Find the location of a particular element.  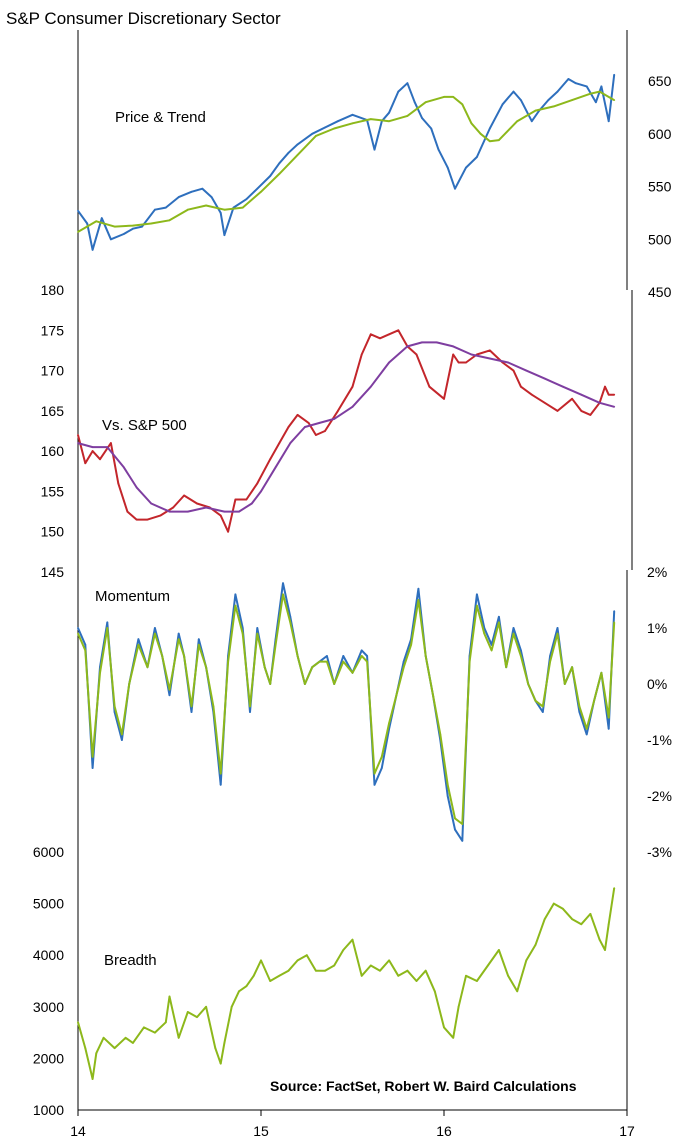

y-tick-label: 6000 is located at coordinates (48, 852).